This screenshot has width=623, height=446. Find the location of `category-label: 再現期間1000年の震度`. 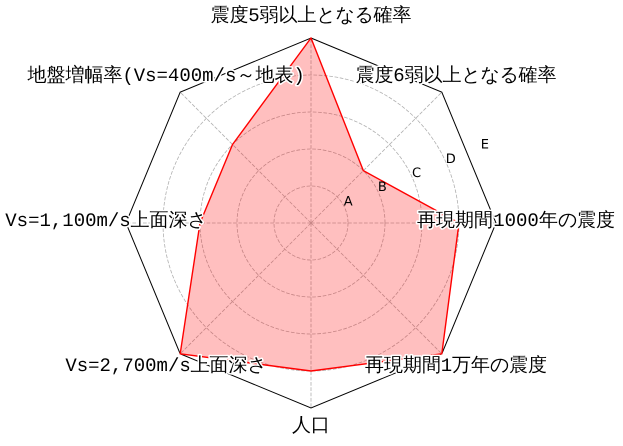

category-label: 再現期間1000年の震度 is located at coordinates (516, 221).